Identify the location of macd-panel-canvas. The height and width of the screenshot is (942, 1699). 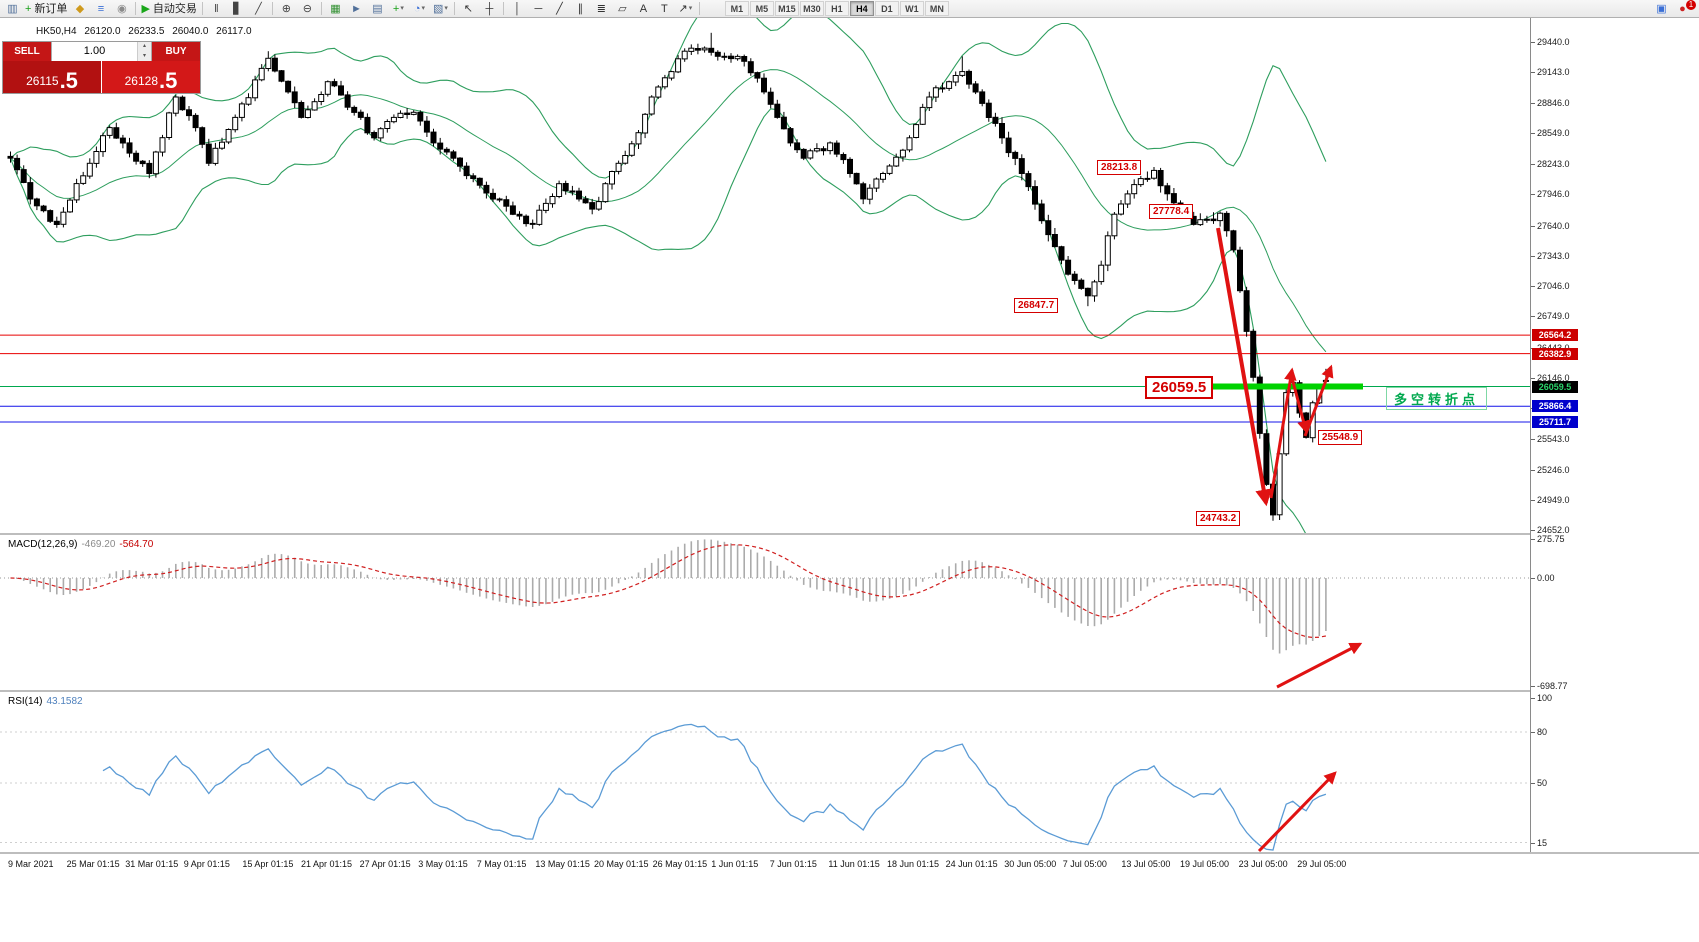
(765, 612).